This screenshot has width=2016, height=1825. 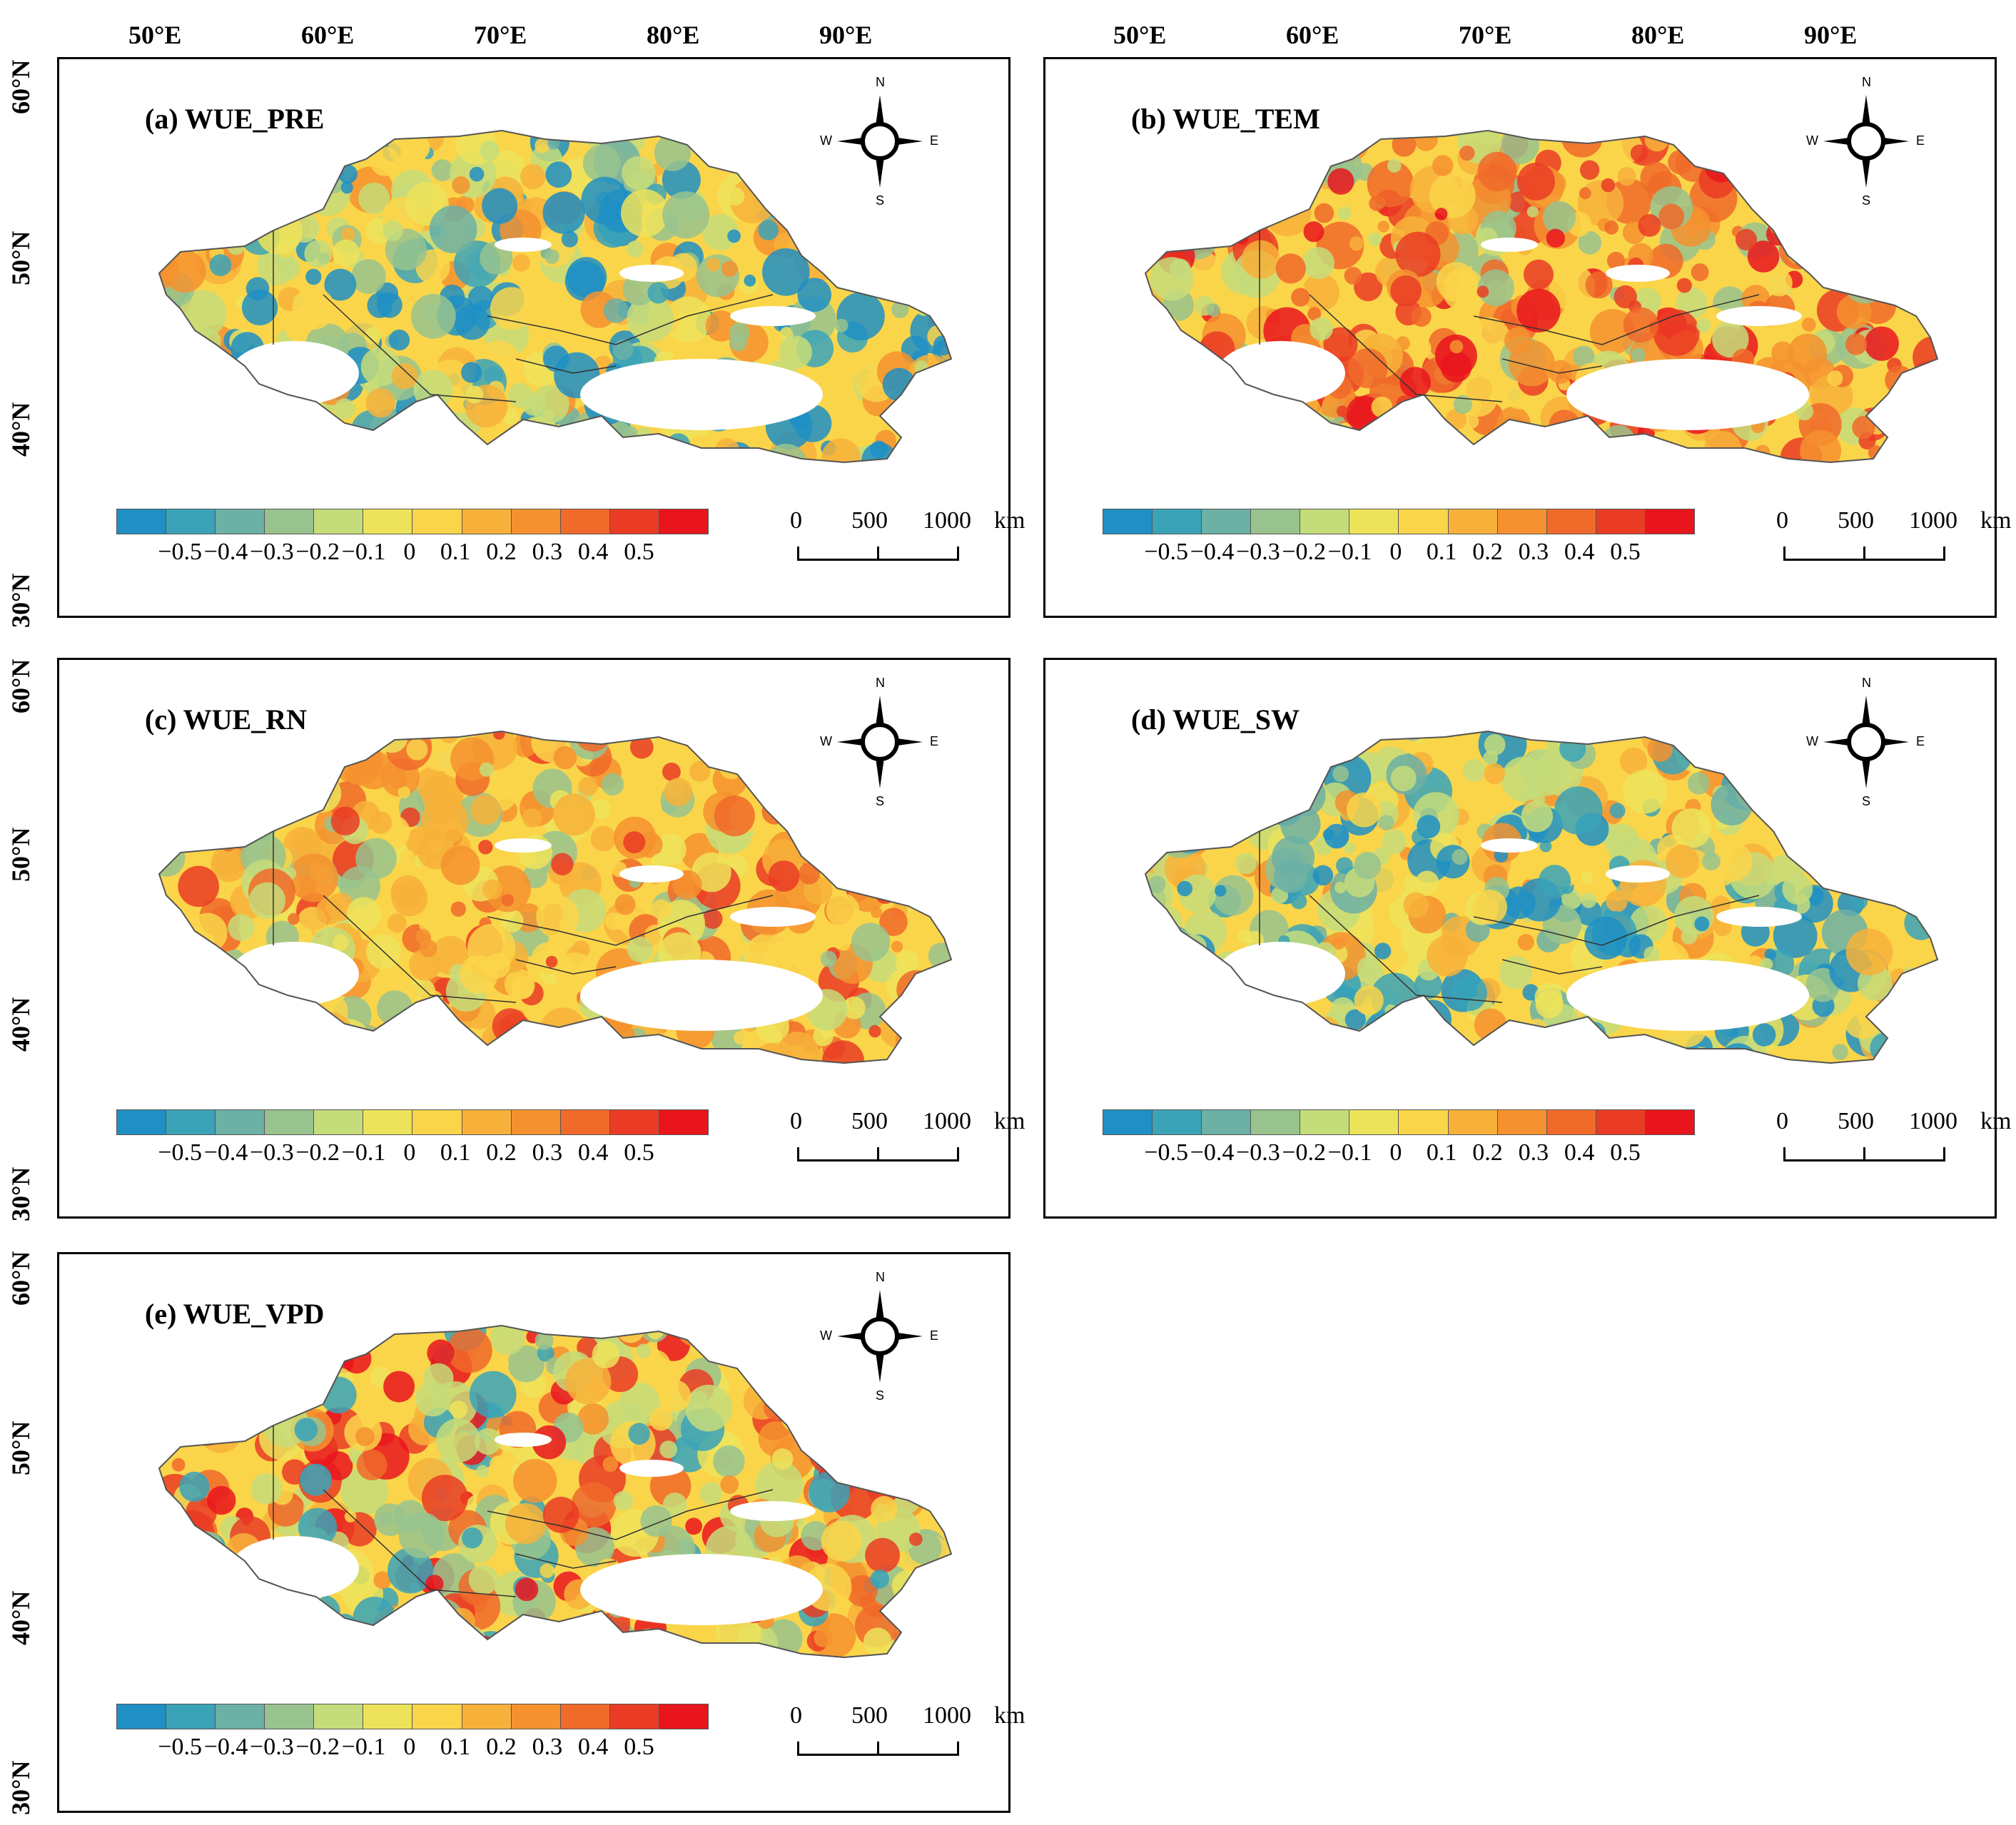 What do you see at coordinates (328, 35) in the screenshot?
I see `lon-label: 60°E` at bounding box center [328, 35].